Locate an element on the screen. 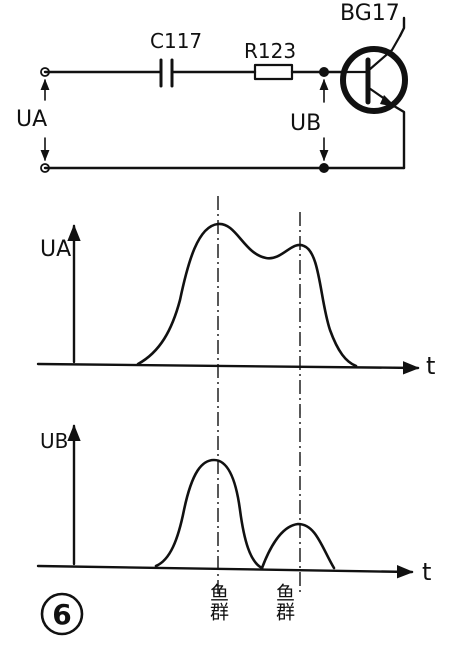 The height and width of the screenshot is (657, 470). transistor-collector is located at coordinates (384, 53).